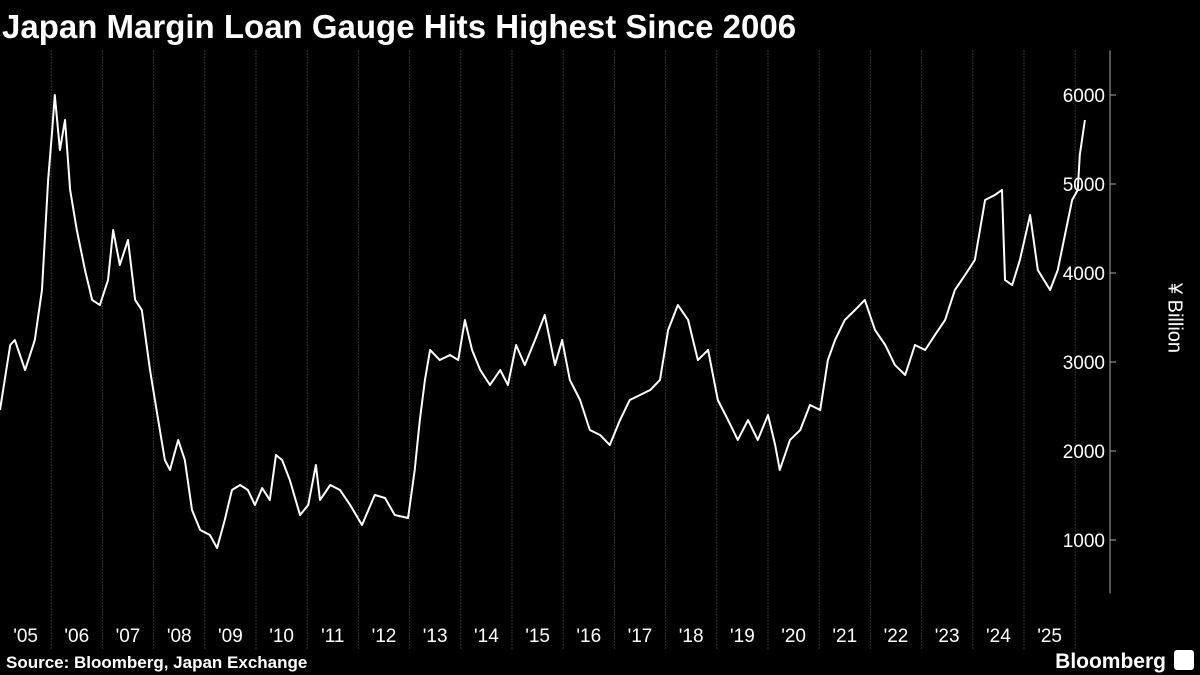  I want to click on x-tick-label: '12, so click(384, 636).